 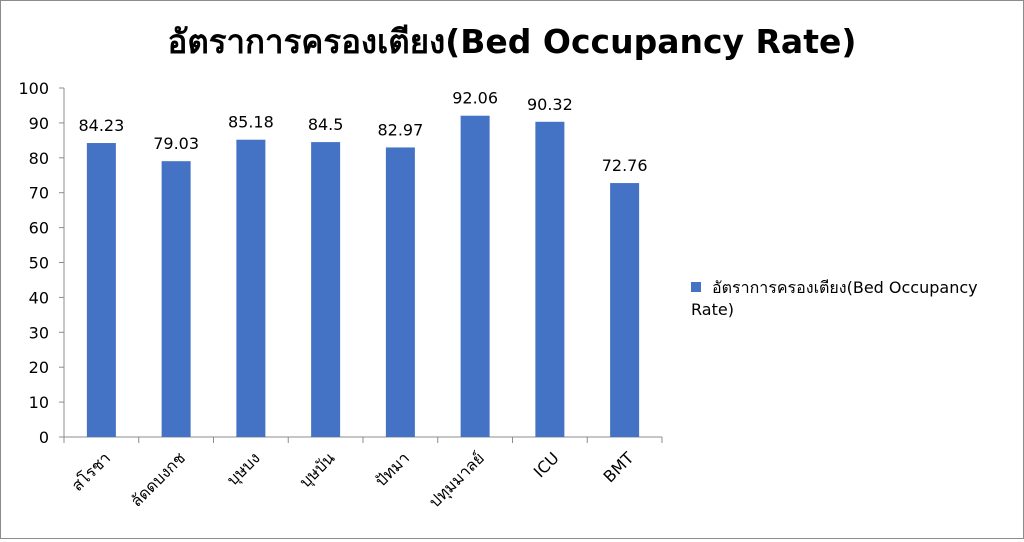 What do you see at coordinates (317, 470) in the screenshot?
I see `x-tick-label: บุษบัน` at bounding box center [317, 470].